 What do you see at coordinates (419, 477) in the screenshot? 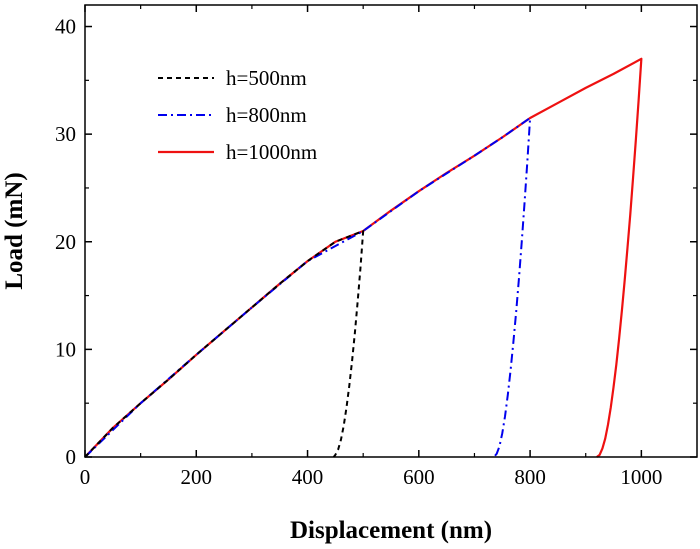
I see `x-tick-label-600: 600` at bounding box center [419, 477].